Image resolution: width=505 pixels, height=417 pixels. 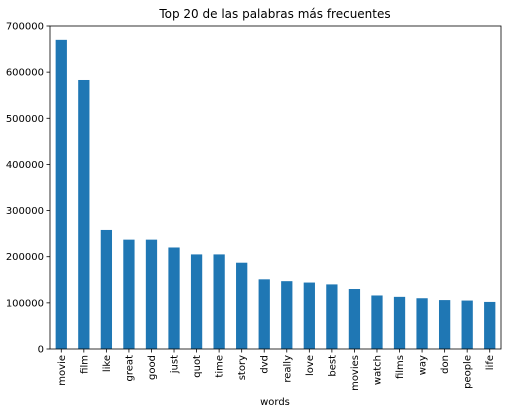 I want to click on x-tick-label: movie, so click(x=62, y=370).